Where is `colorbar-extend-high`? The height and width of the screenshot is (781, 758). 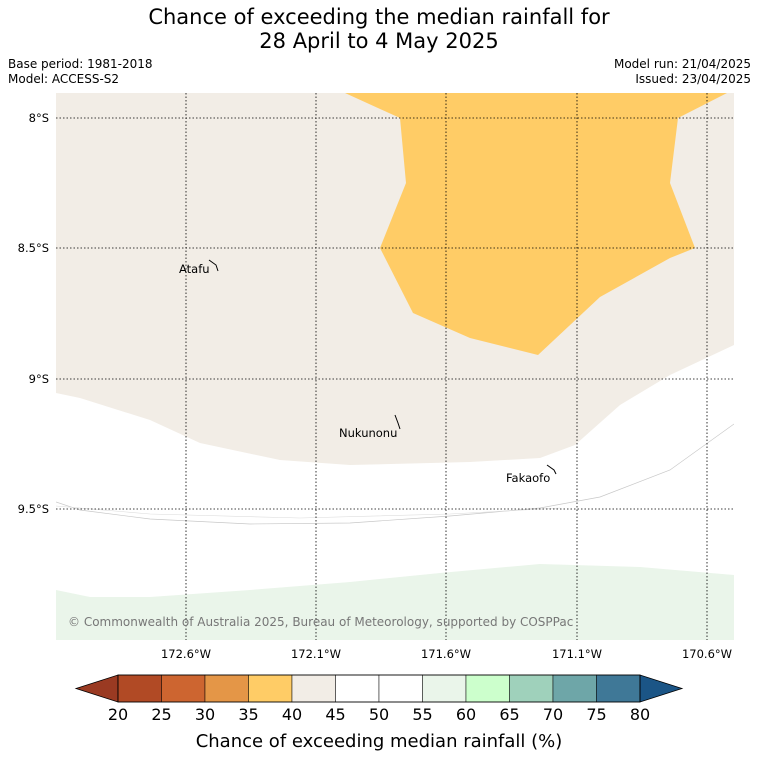
colorbar-extend-high is located at coordinates (661, 688).